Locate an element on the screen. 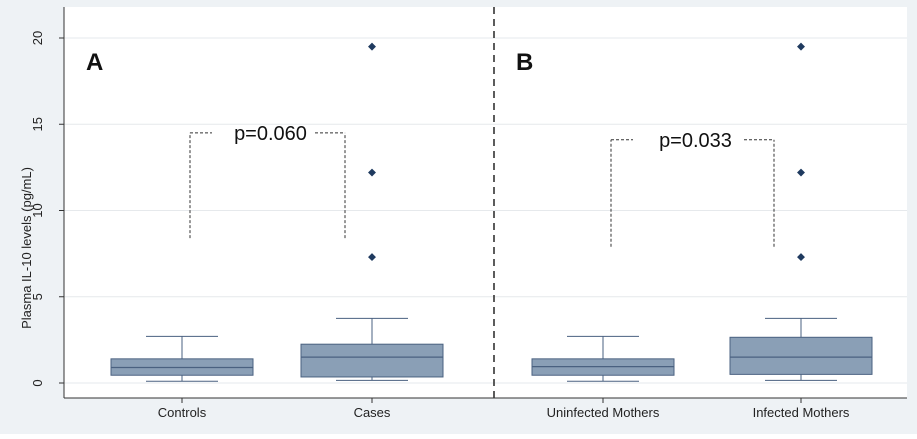  x-tick-label: Infected Mothers is located at coordinates (801, 412).